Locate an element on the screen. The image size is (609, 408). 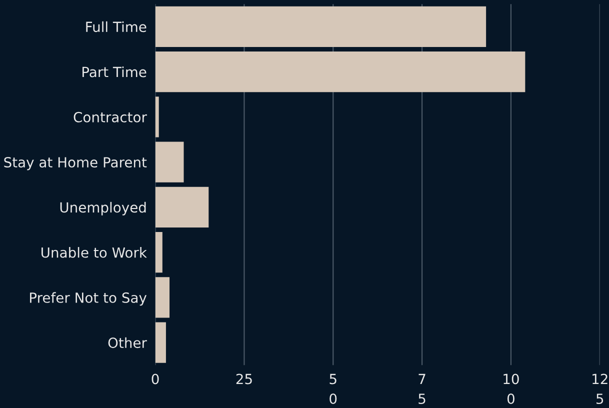
y-tick-label: Prefer Not to Say is located at coordinates (88, 299).